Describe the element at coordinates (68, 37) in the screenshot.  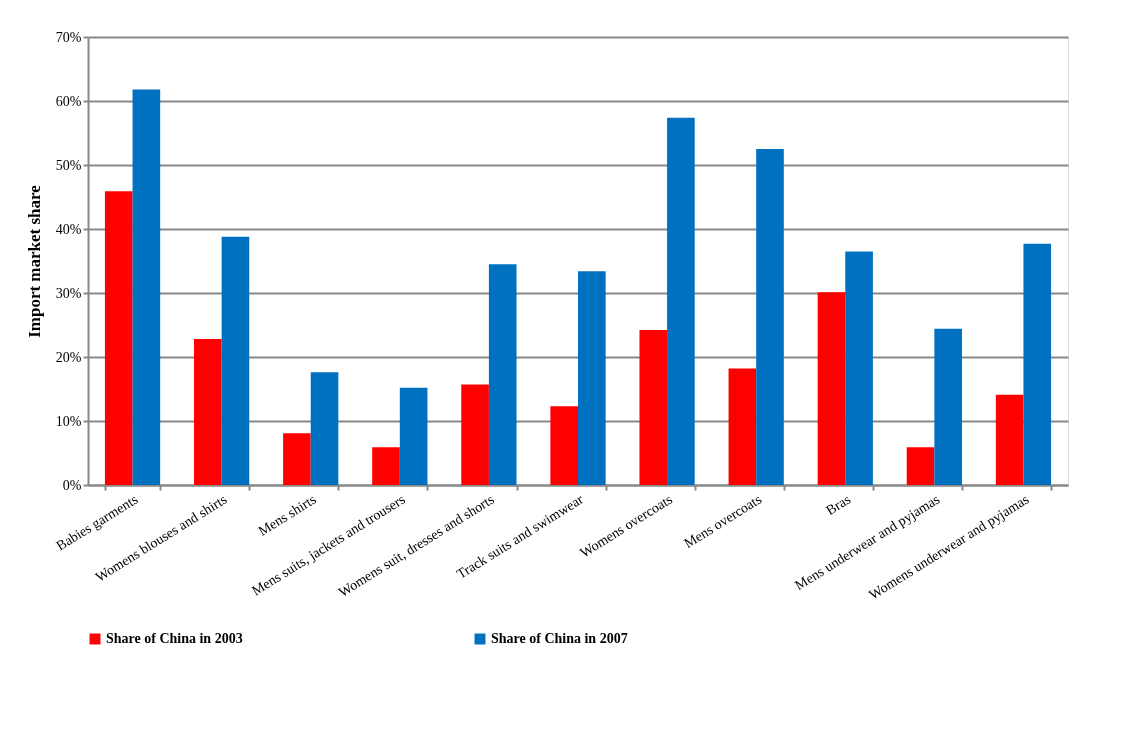
I see `y-tick-label: 70%` at that location.